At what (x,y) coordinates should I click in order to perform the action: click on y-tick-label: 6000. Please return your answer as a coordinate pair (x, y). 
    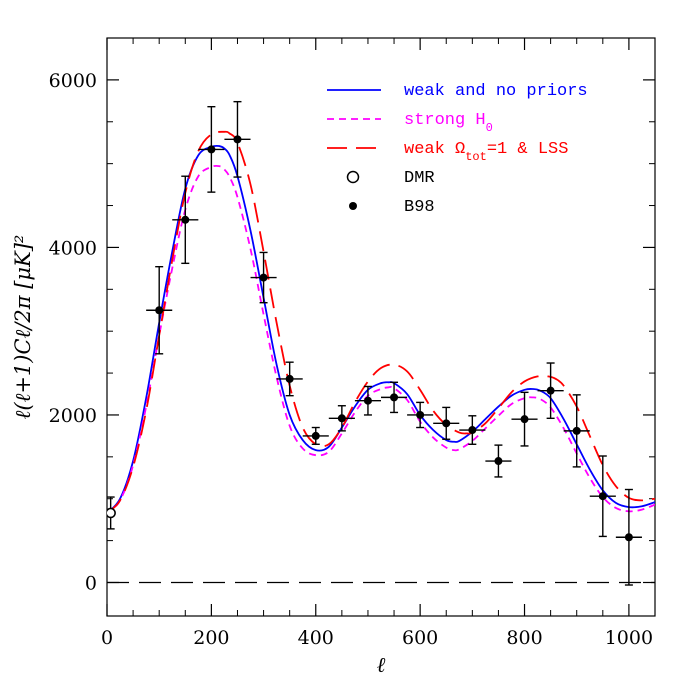
    Looking at the image, I should click on (73, 81).